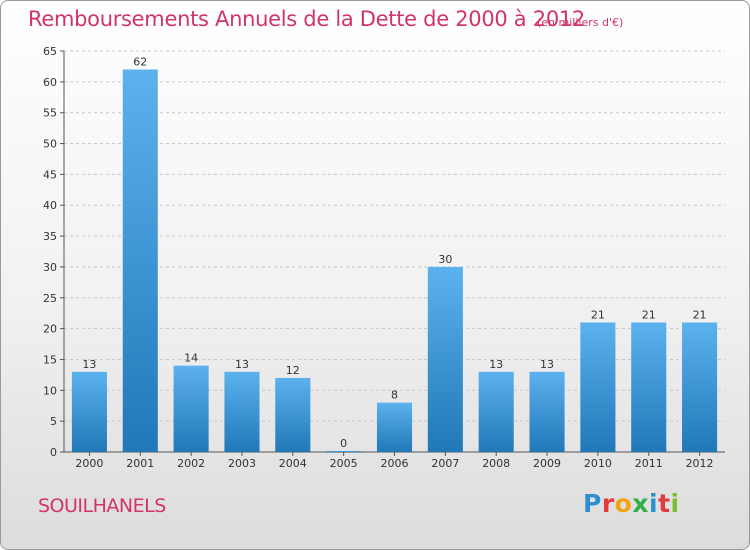  What do you see at coordinates (50, 205) in the screenshot?
I see `y-tick-label: 40` at bounding box center [50, 205].